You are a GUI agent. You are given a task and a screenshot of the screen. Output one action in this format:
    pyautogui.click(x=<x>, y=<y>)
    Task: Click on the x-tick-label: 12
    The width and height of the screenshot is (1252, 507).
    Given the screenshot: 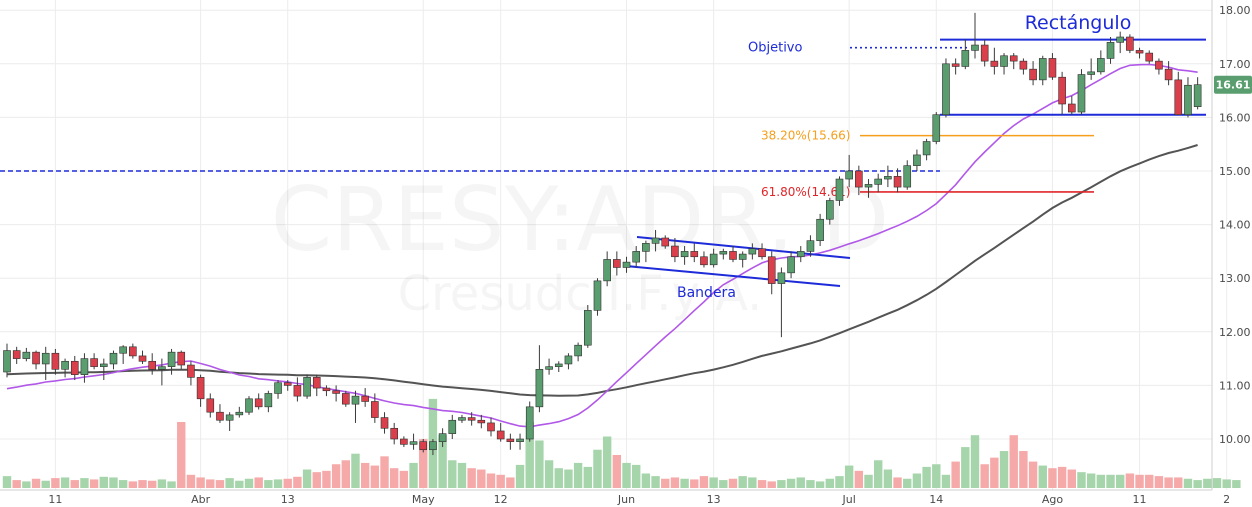 What is the action you would take?
    pyautogui.click(x=501, y=499)
    